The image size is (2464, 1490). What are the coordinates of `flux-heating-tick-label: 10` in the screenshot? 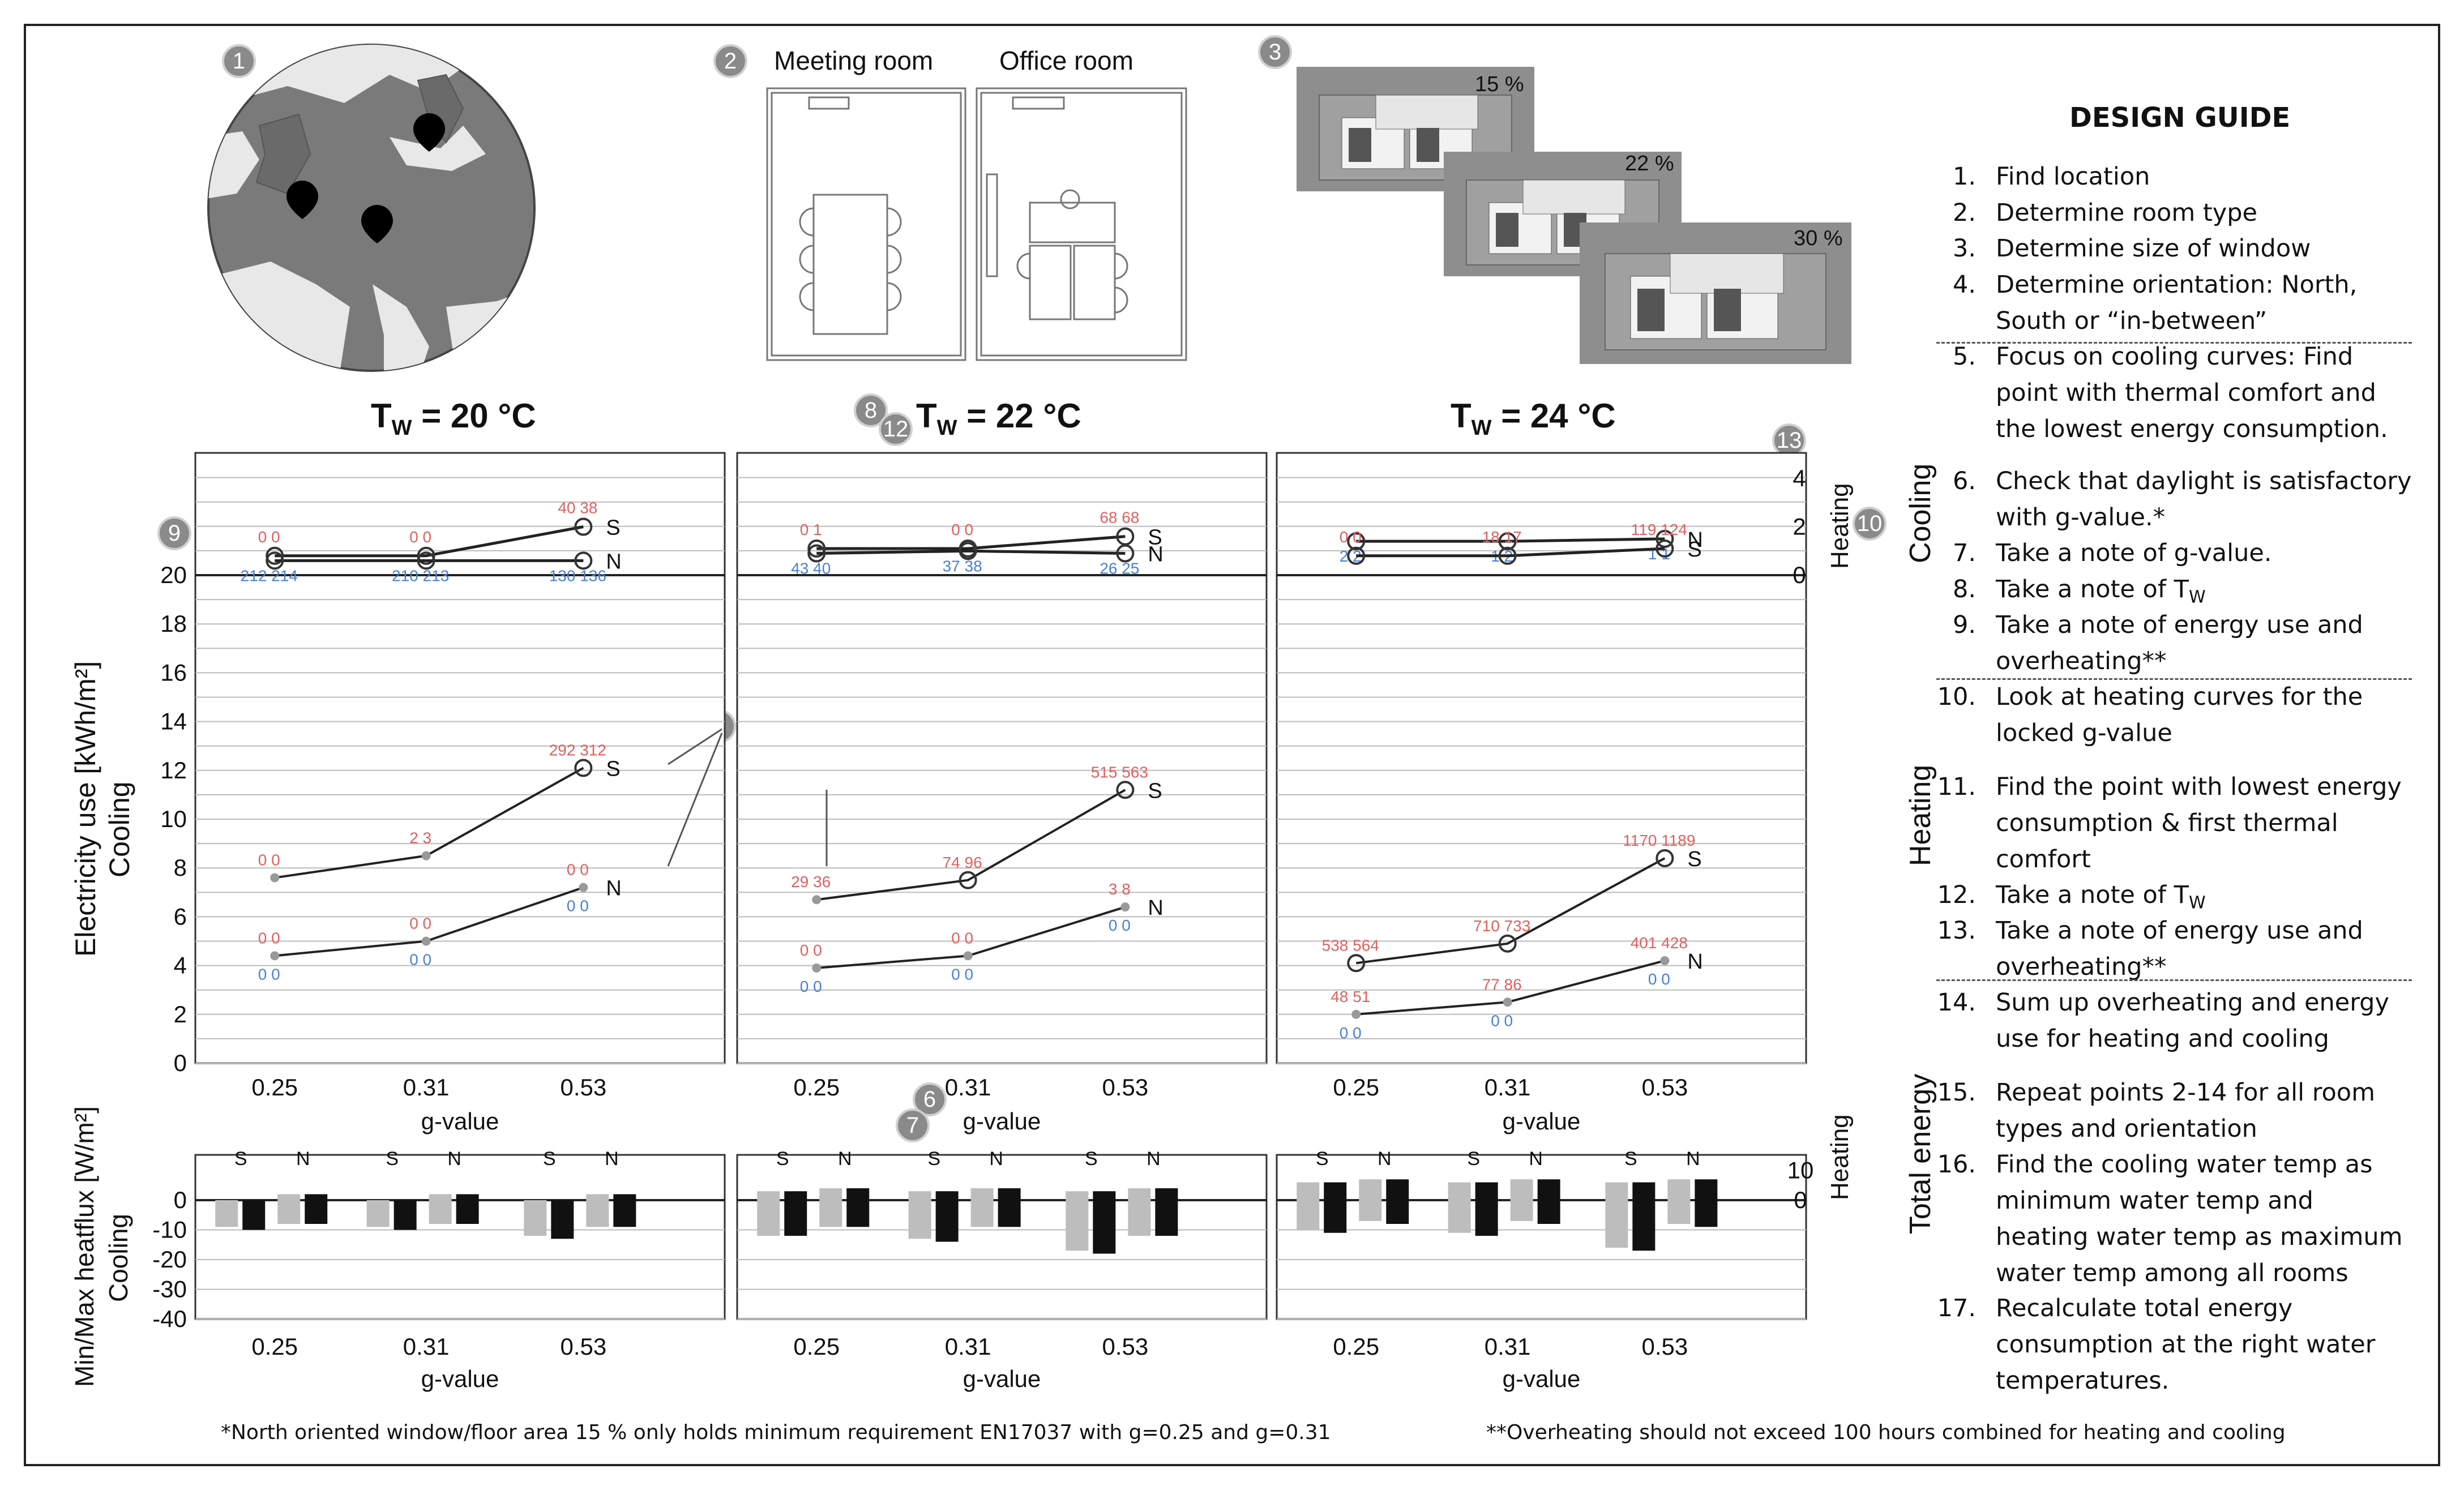 It's located at (1800, 1171).